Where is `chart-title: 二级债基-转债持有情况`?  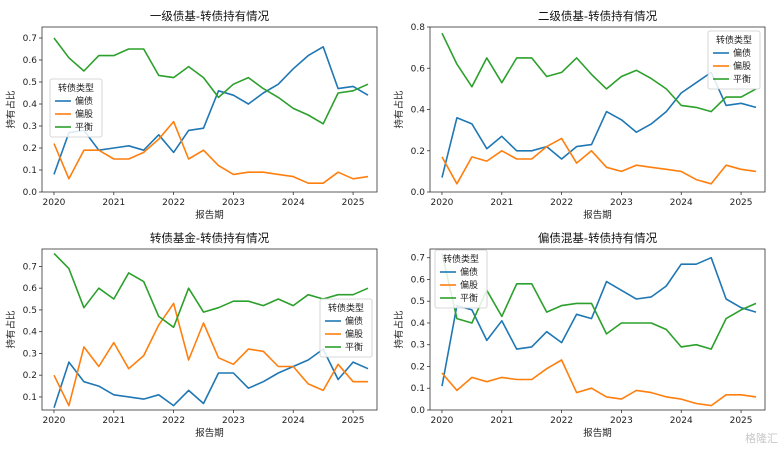
chart-title: 二级债基-转债持有情况 is located at coordinates (598, 16).